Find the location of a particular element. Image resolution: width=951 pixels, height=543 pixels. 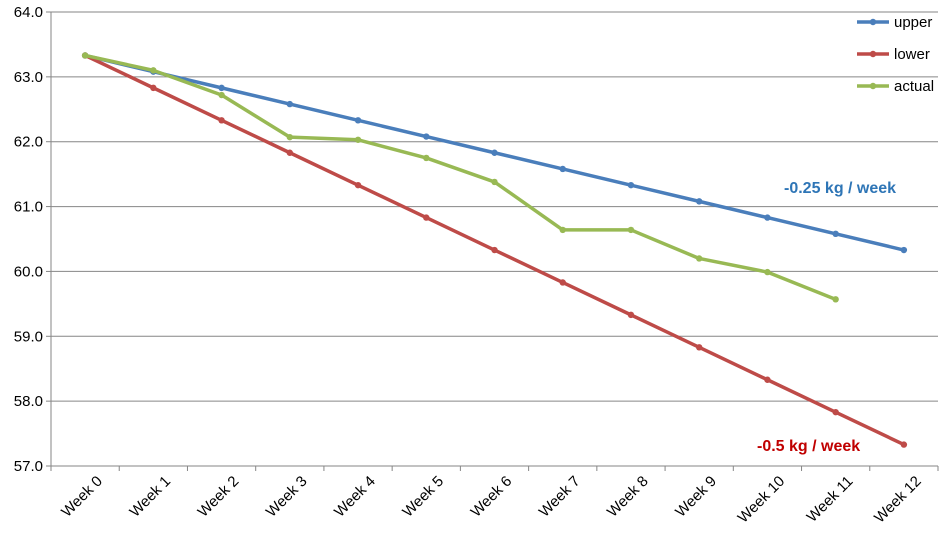

y-tick-label: 64.0 is located at coordinates (28, 12).